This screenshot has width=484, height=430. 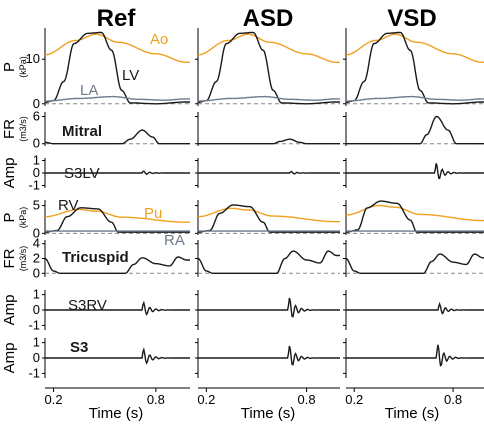 What do you see at coordinates (174, 240) in the screenshot?
I see `annotation-ra: RA` at bounding box center [174, 240].